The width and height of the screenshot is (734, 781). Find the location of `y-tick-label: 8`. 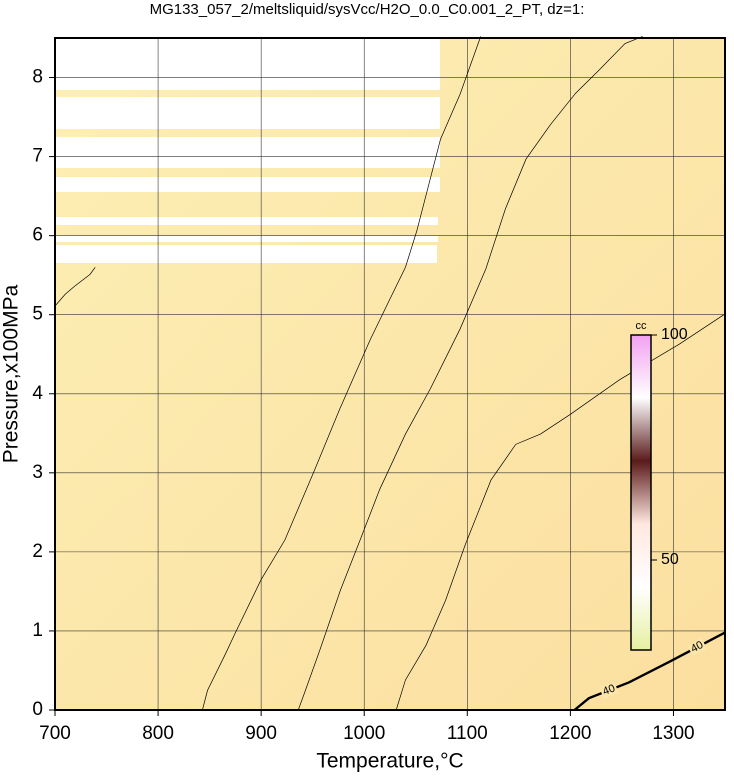

y-tick-label: 8 is located at coordinates (37, 77).